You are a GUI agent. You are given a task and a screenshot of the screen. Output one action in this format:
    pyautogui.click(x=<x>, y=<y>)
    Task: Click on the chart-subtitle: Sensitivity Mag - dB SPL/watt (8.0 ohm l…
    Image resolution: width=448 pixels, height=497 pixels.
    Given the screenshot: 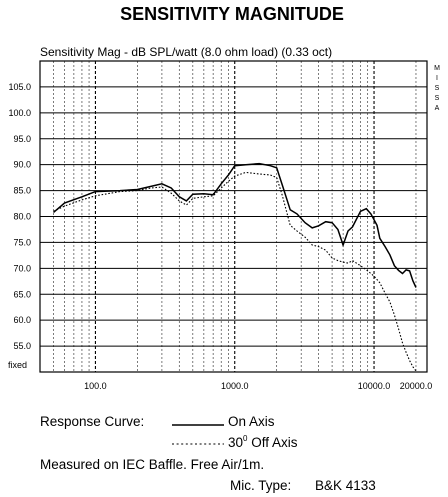 What is the action you would take?
    pyautogui.click(x=186, y=52)
    